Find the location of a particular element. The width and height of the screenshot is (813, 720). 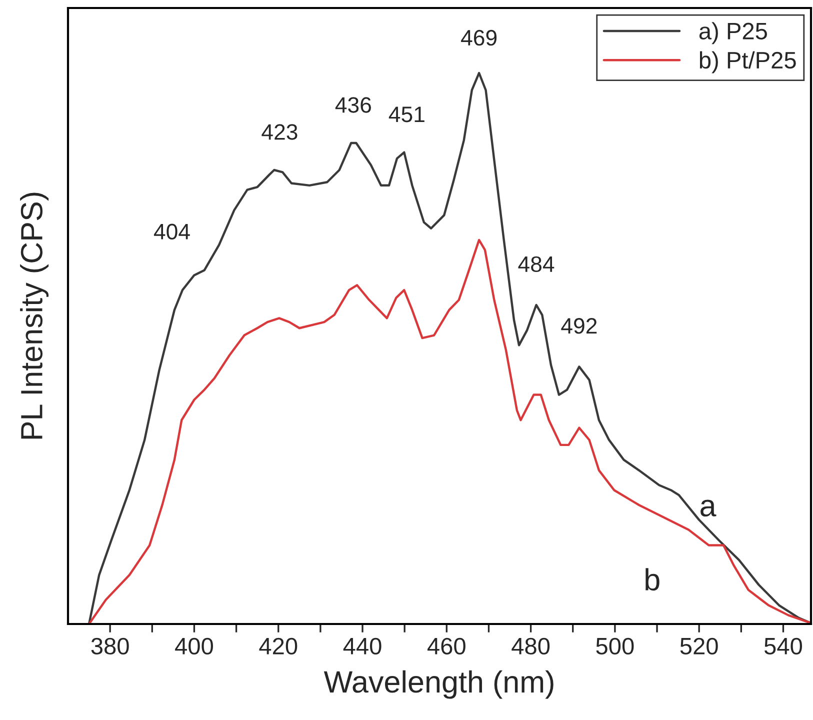

x-axis-title: Wavelength (nm) is located at coordinates (439, 684).